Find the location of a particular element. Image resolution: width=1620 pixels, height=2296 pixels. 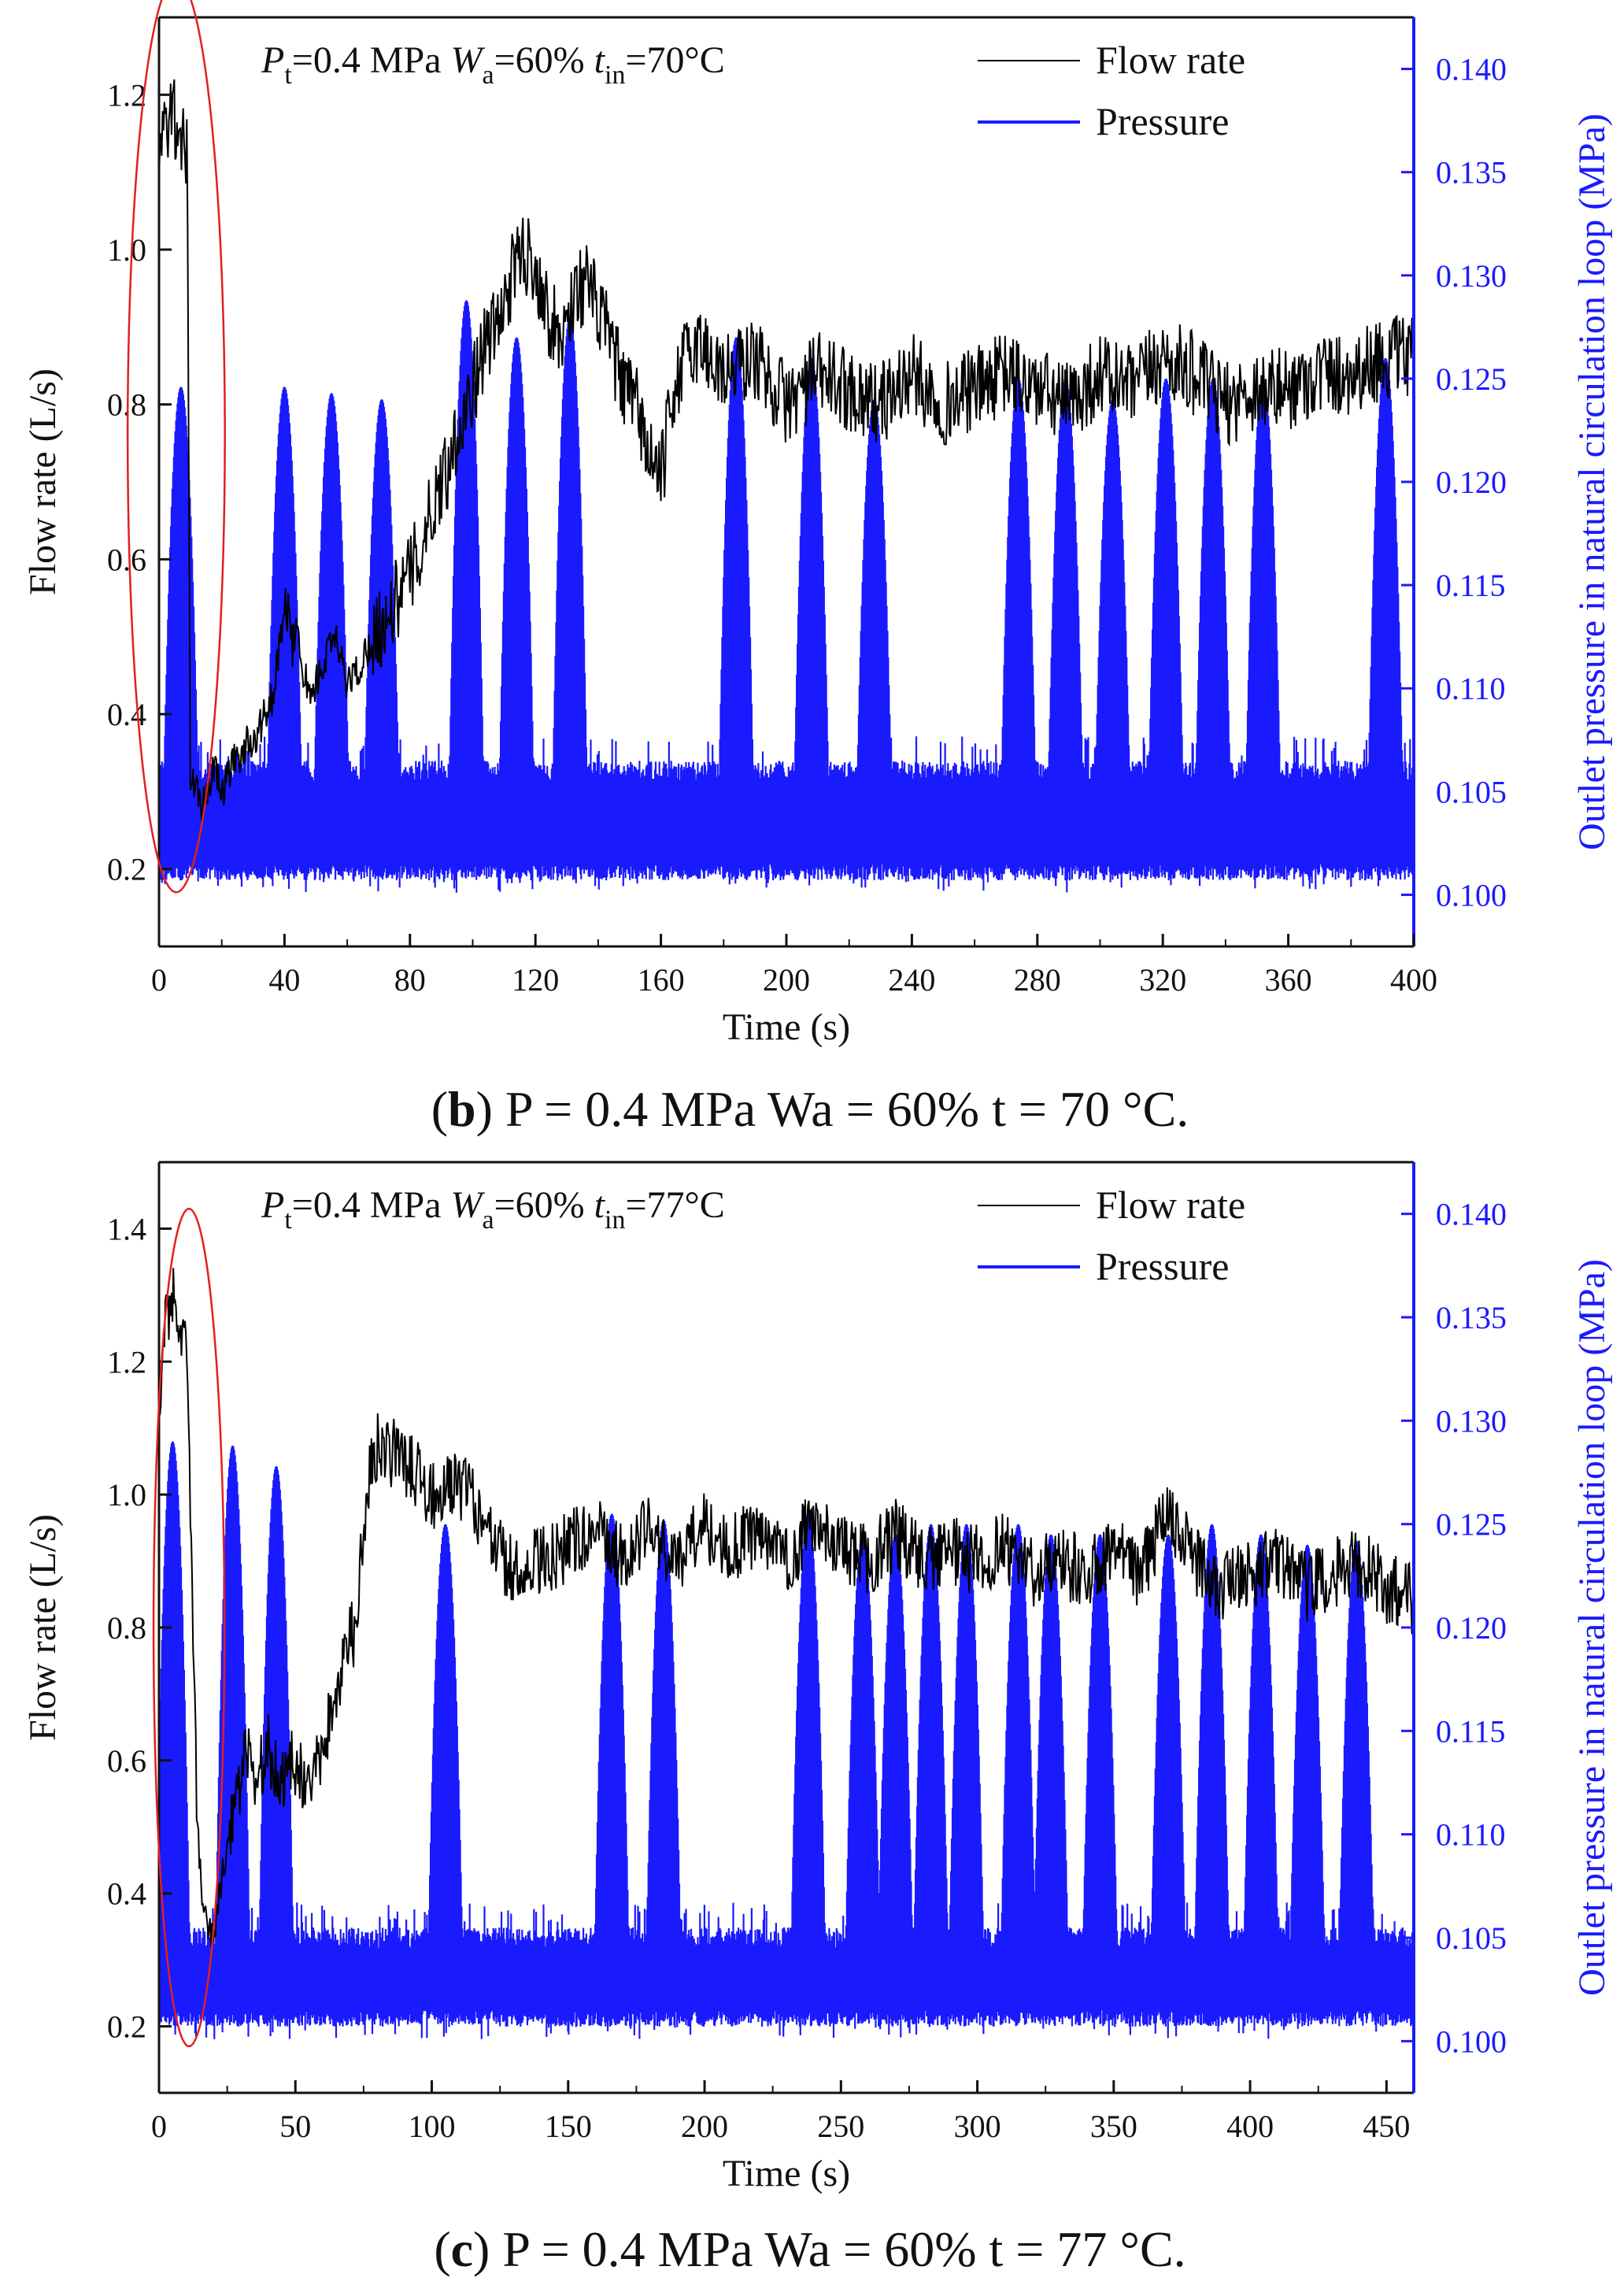

x-tick-label: 360 is located at coordinates (1288, 980).